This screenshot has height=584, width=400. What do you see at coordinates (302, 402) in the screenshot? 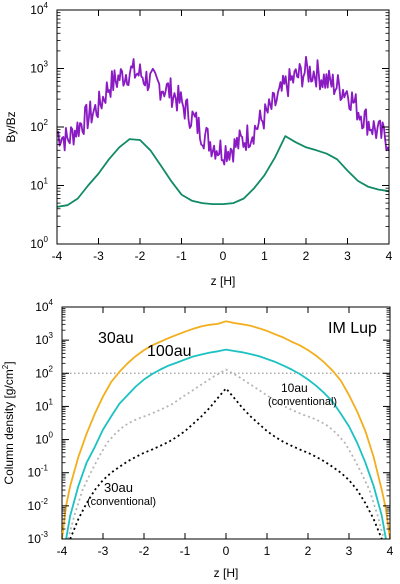
I see `label-10au-sub: (conventional)` at bounding box center [302, 402].